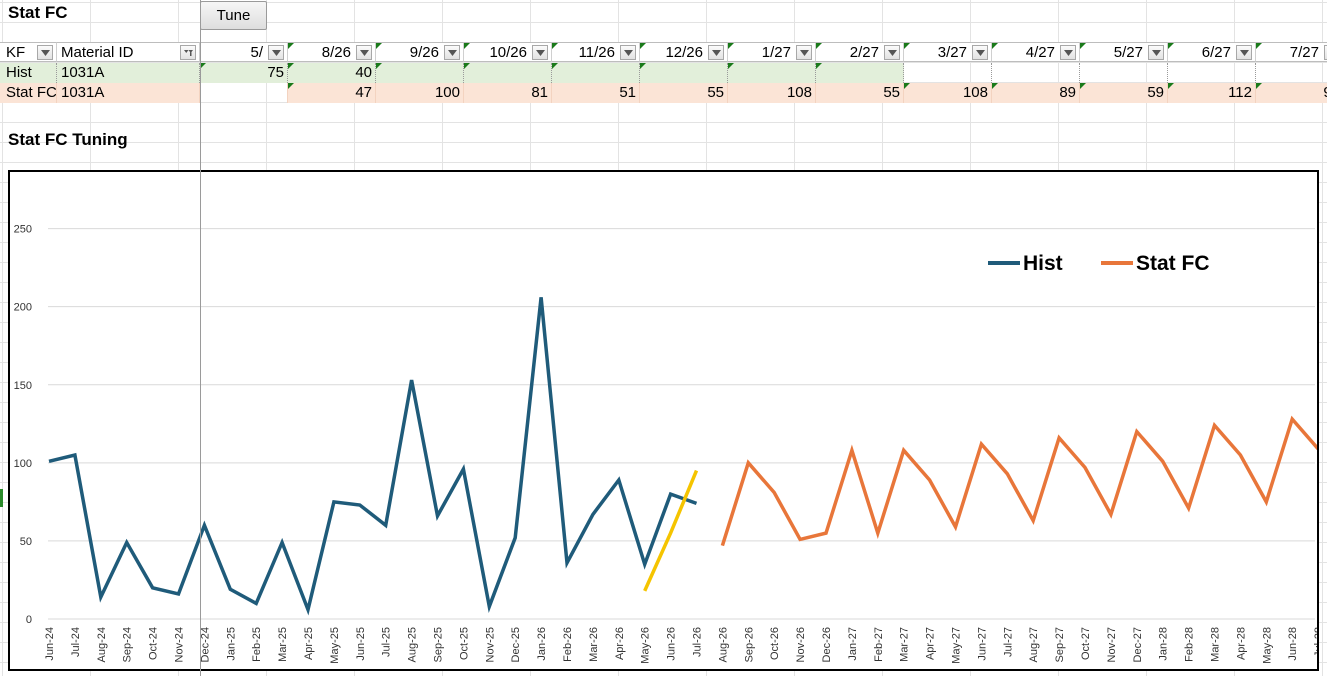 The image size is (1327, 676). What do you see at coordinates (1124, 93) in the screenshot?
I see `value-cell: 59` at bounding box center [1124, 93].